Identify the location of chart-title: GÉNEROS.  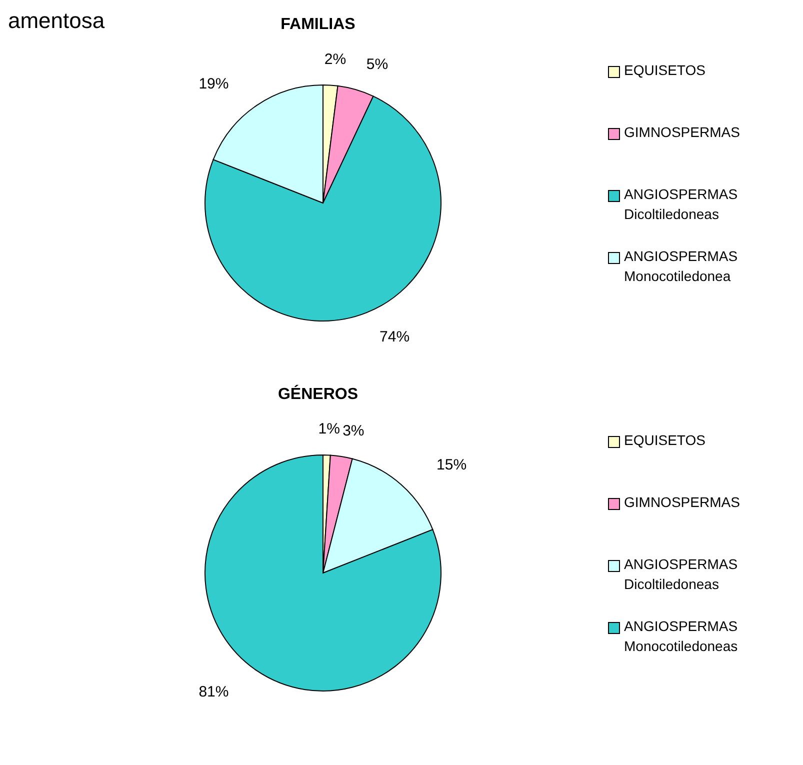
(317, 395).